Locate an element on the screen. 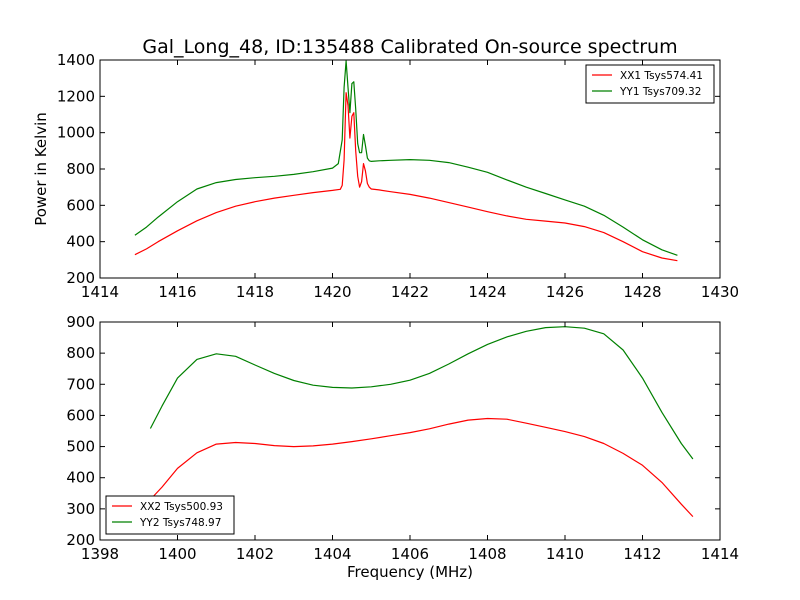  x-tick-label: 1430 is located at coordinates (720, 292).